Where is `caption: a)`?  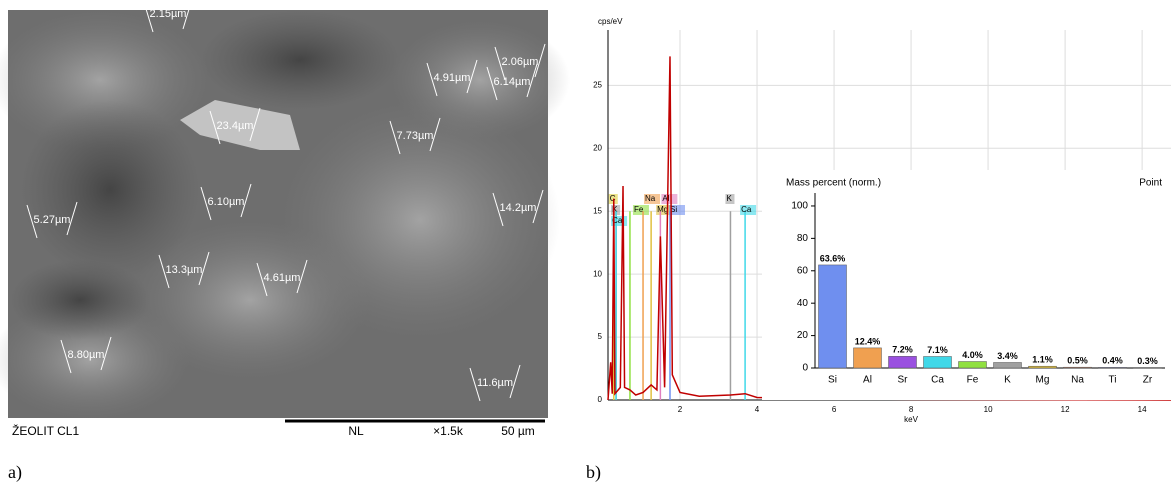 caption: a) is located at coordinates (15, 472).